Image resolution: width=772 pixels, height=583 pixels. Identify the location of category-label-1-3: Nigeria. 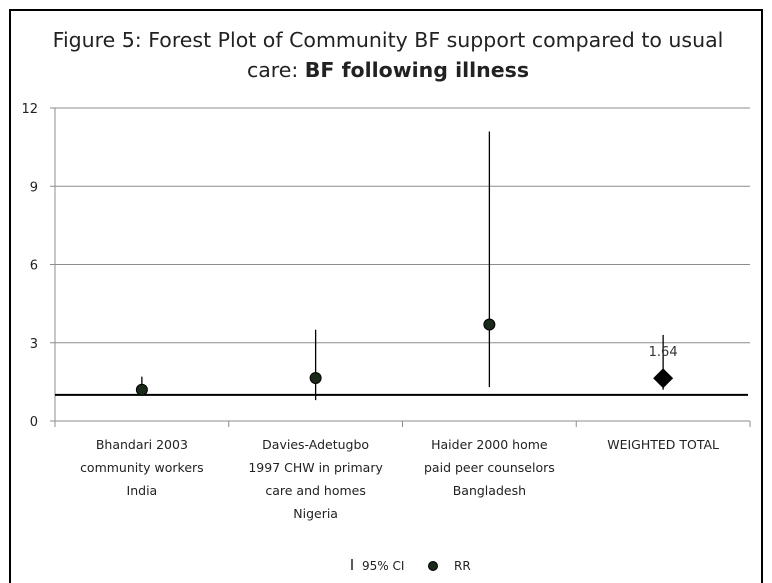
(315, 513).